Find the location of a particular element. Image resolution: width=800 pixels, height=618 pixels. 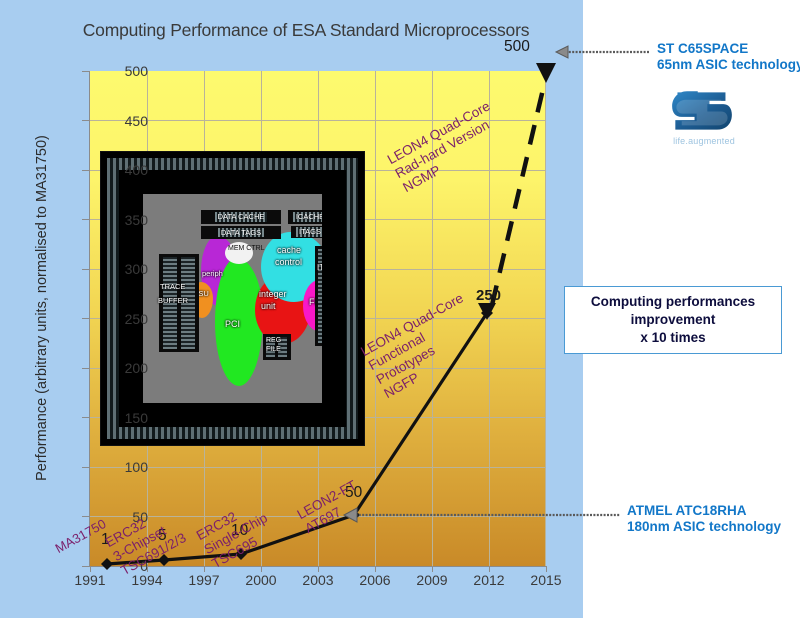

x-tick-2000: 2000 is located at coordinates (261, 580).